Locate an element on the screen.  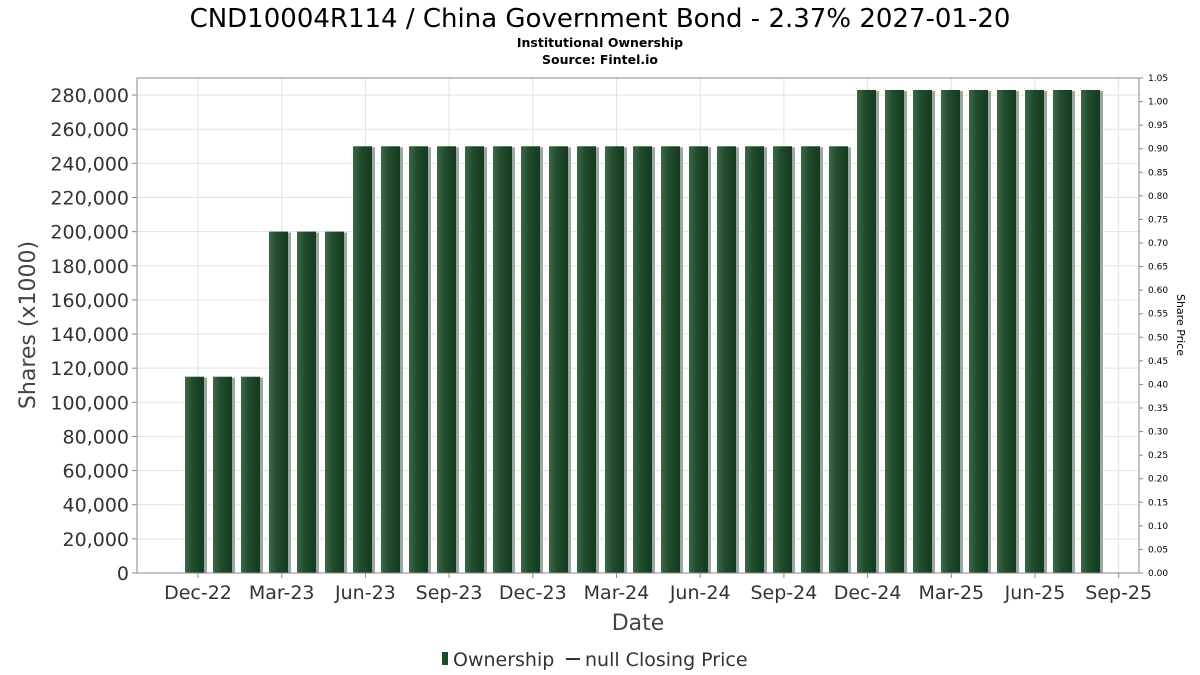
y-tick-label: 200,000 is located at coordinates (89, 233).